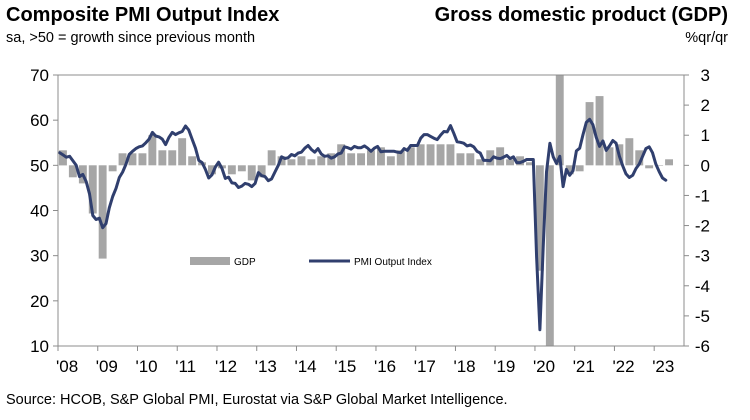 The image size is (750, 420). What do you see at coordinates (450, 155) in the screenshot?
I see `gdp-bar-2017Q4` at bounding box center [450, 155].